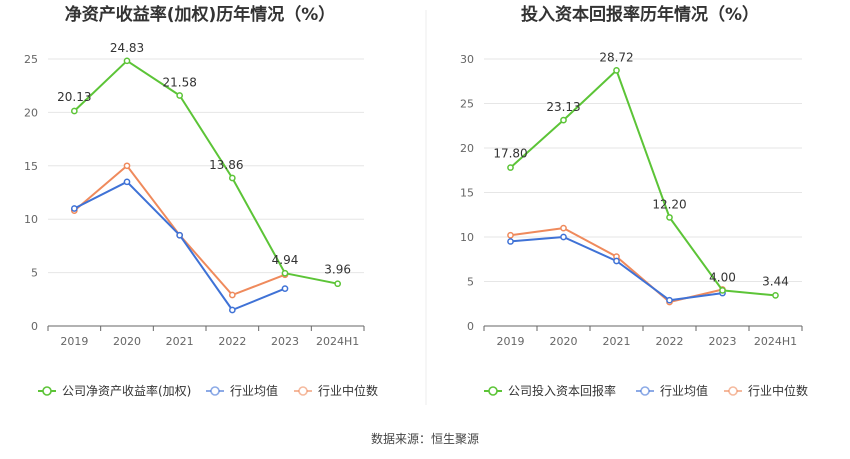  Describe the element at coordinates (285, 260) in the screenshot. I see `data-label: 4.94` at that location.